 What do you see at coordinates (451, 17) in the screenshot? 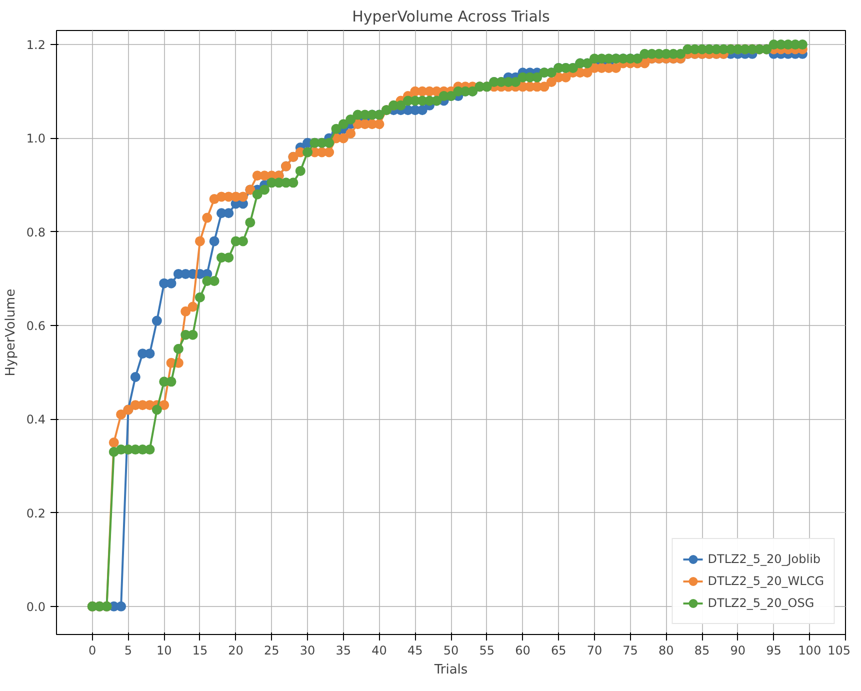
I see `chart-title: HyperVolume Across Trials` at bounding box center [451, 17].